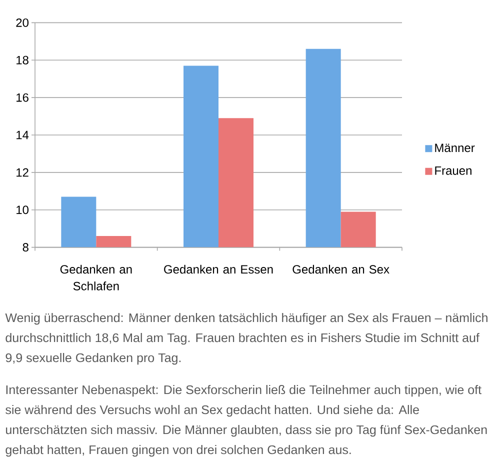  Describe the element at coordinates (22, 135) in the screenshot. I see `y-tick-label: 14` at that location.